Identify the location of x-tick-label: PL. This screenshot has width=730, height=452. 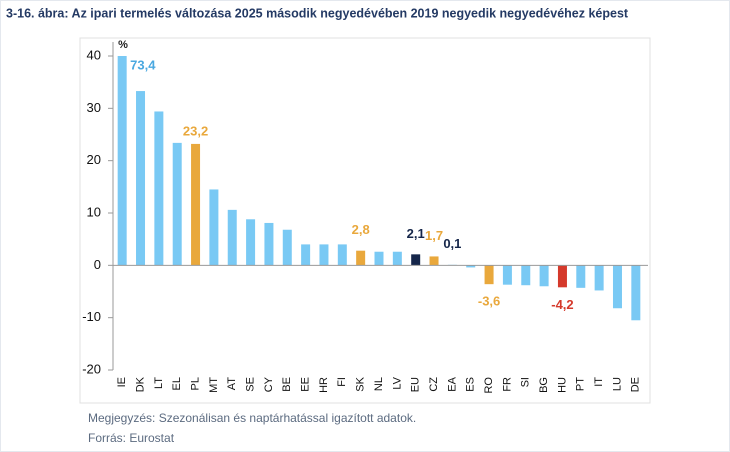
(195, 383).